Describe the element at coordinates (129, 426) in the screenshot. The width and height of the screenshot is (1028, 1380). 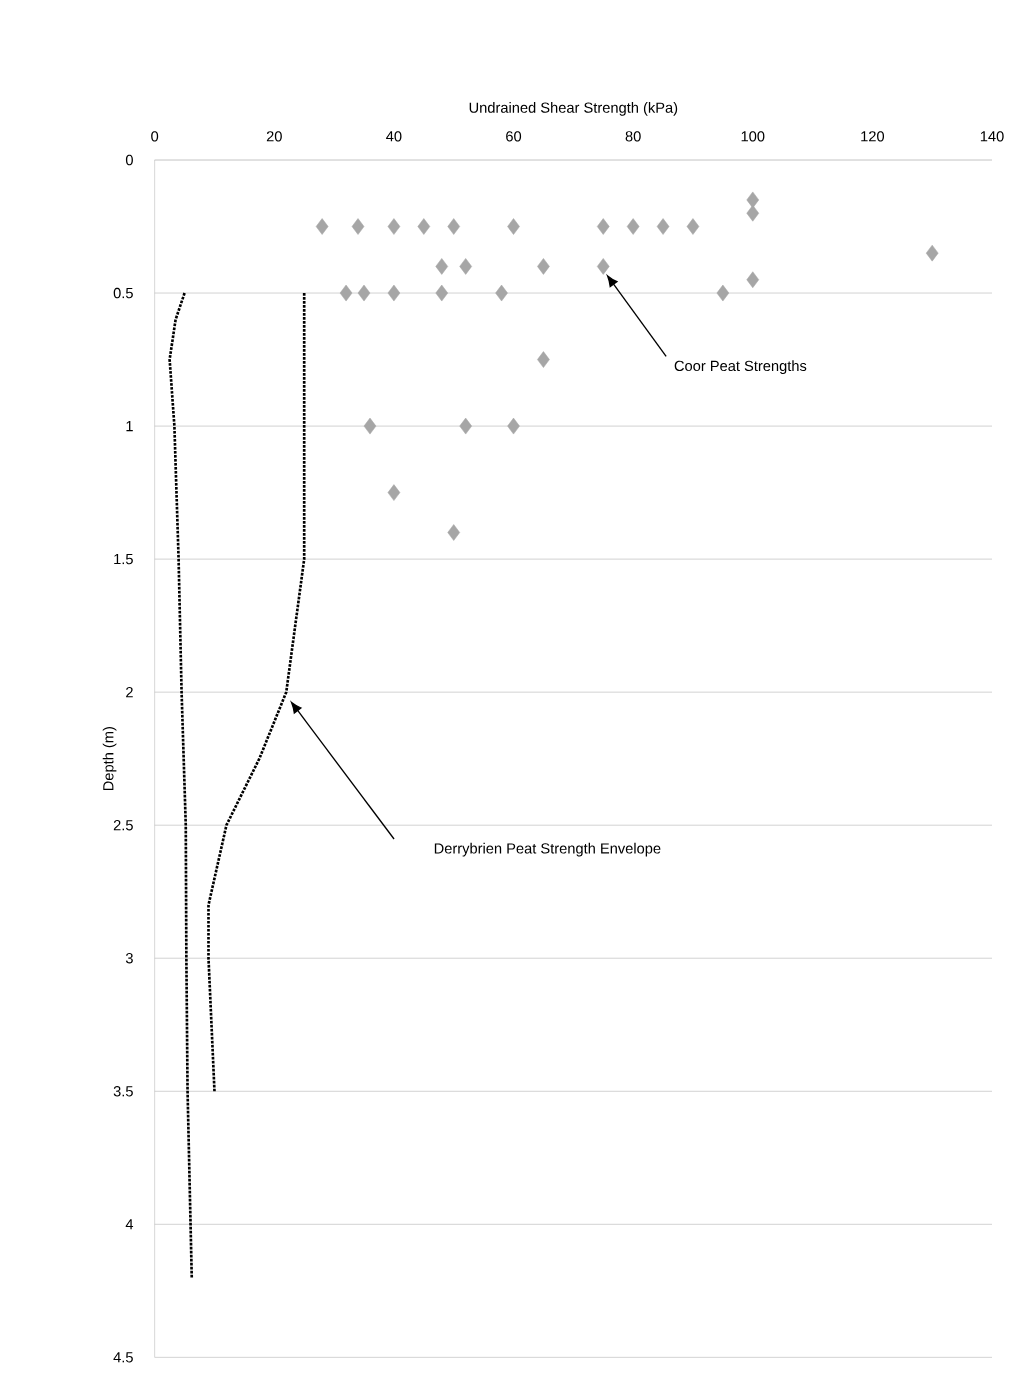
I see `y-tick-label: 1` at that location.